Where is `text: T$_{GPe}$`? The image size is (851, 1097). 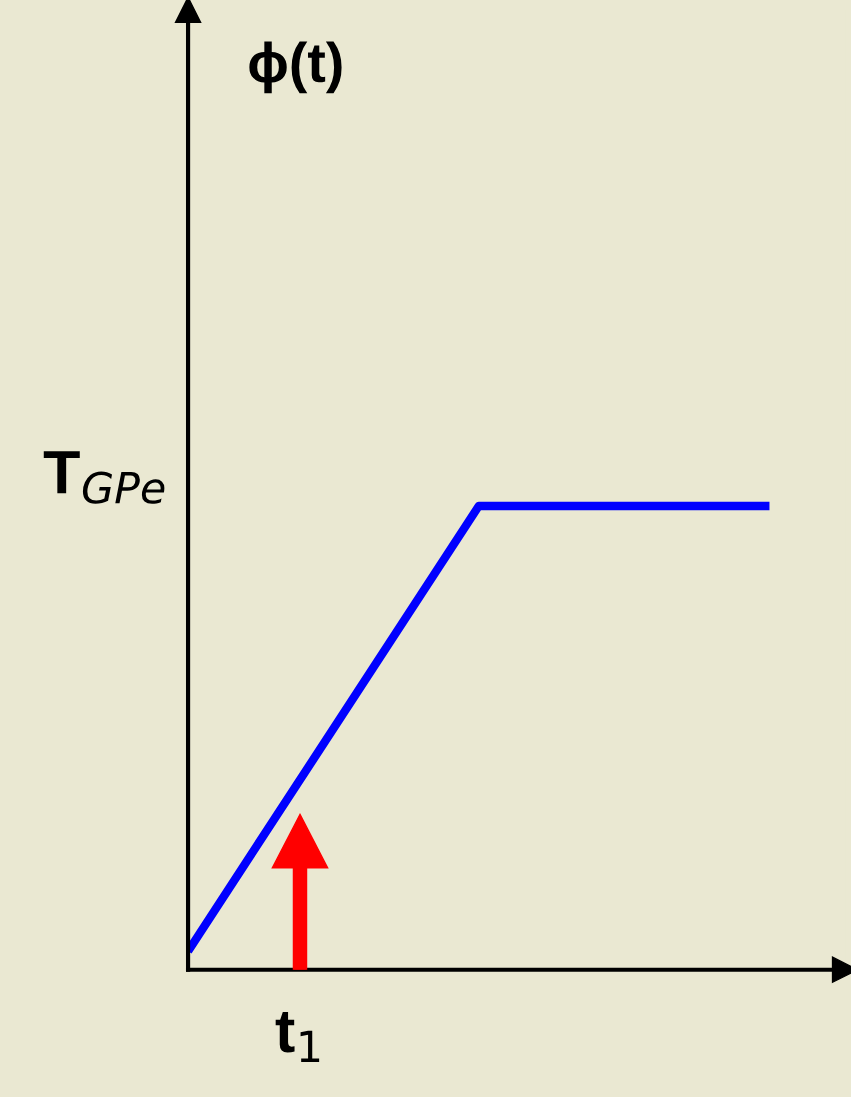
text: T$_{GPe}$ is located at coordinates (104, 477).